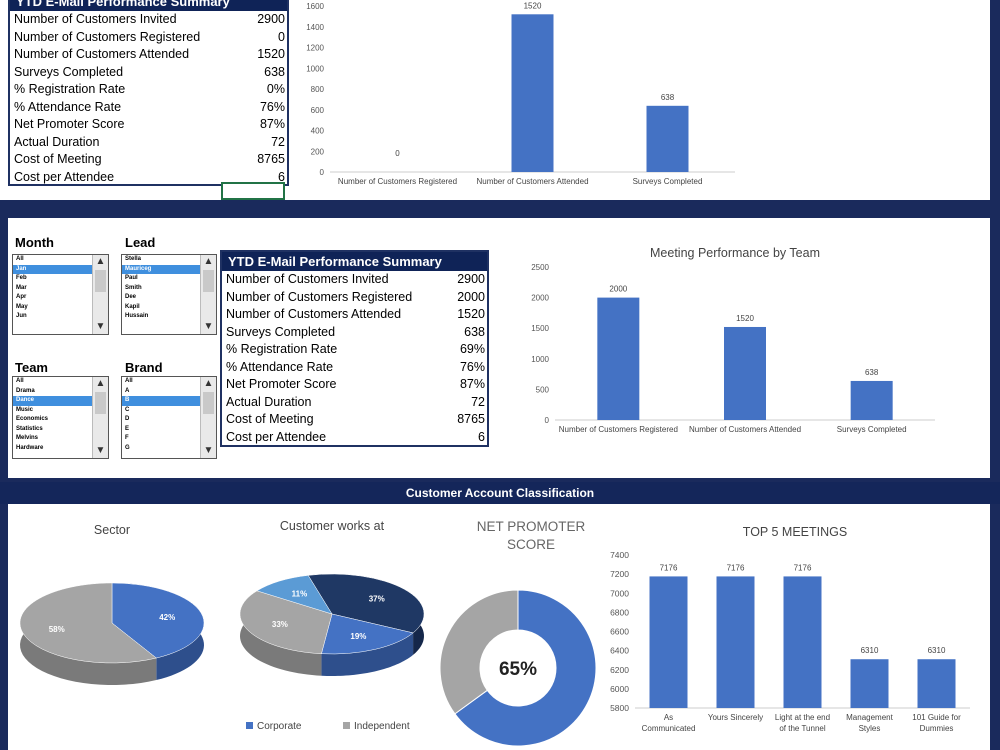  I want to click on kpi-value: 69%, so click(472, 349).